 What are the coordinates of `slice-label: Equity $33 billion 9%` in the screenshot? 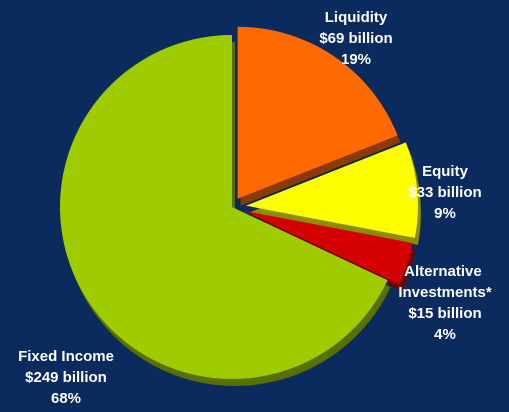 It's located at (444, 192).